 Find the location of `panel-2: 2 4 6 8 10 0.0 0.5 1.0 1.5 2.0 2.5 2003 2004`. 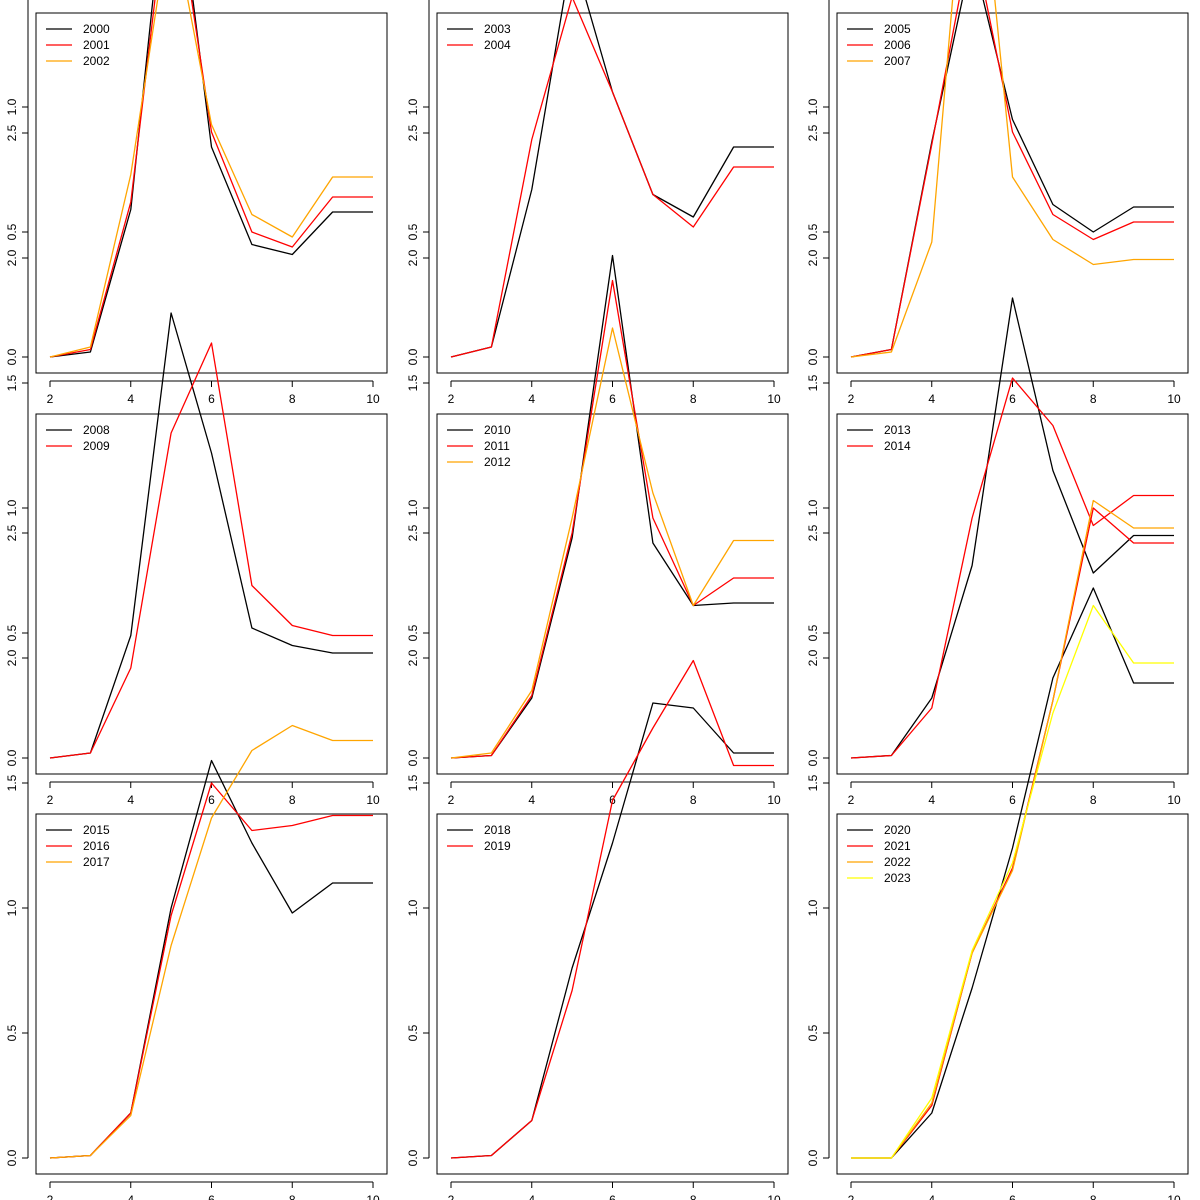

panel-2: 2 4 6 8 10 0.0 0.5 1.0 1.5 2.0 2.5 2003 2004 is located at coordinates (597, 203).